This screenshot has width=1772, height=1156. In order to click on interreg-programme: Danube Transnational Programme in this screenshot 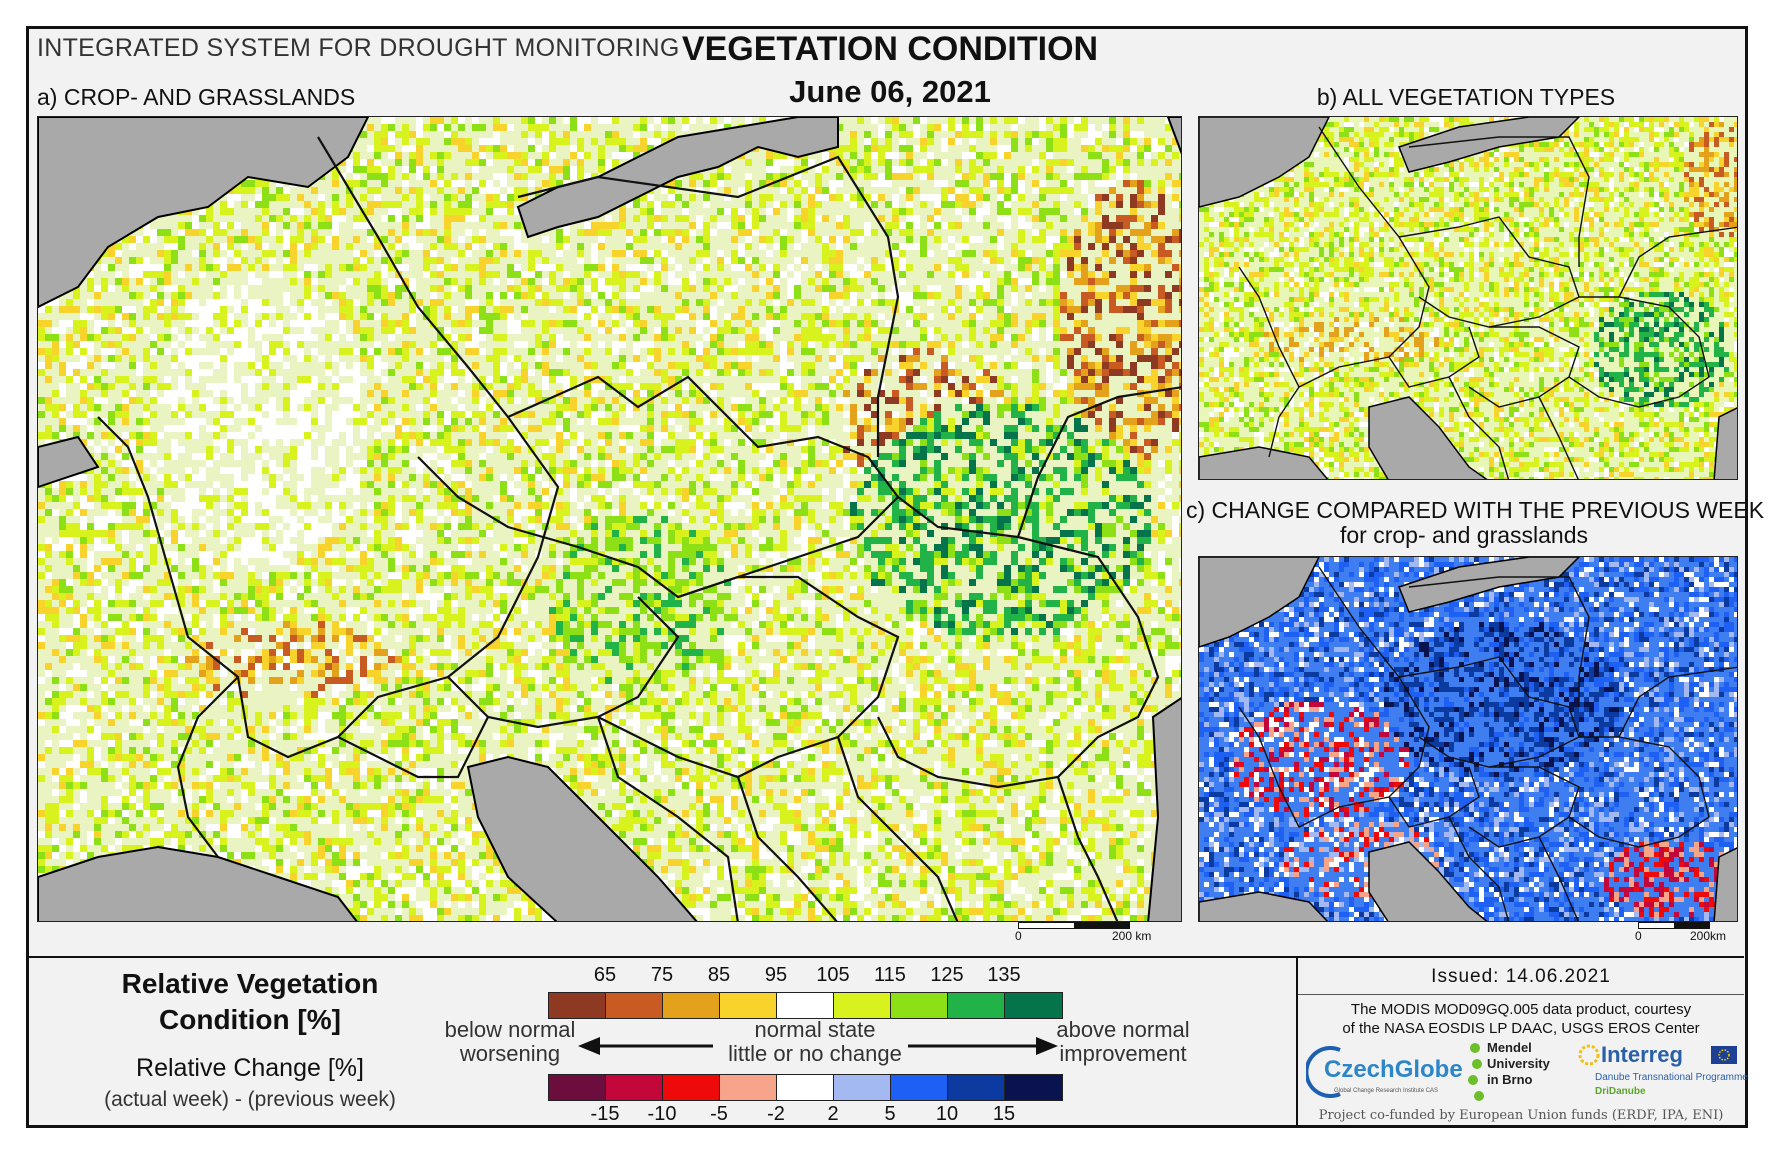, I will do `click(1671, 1077)`.